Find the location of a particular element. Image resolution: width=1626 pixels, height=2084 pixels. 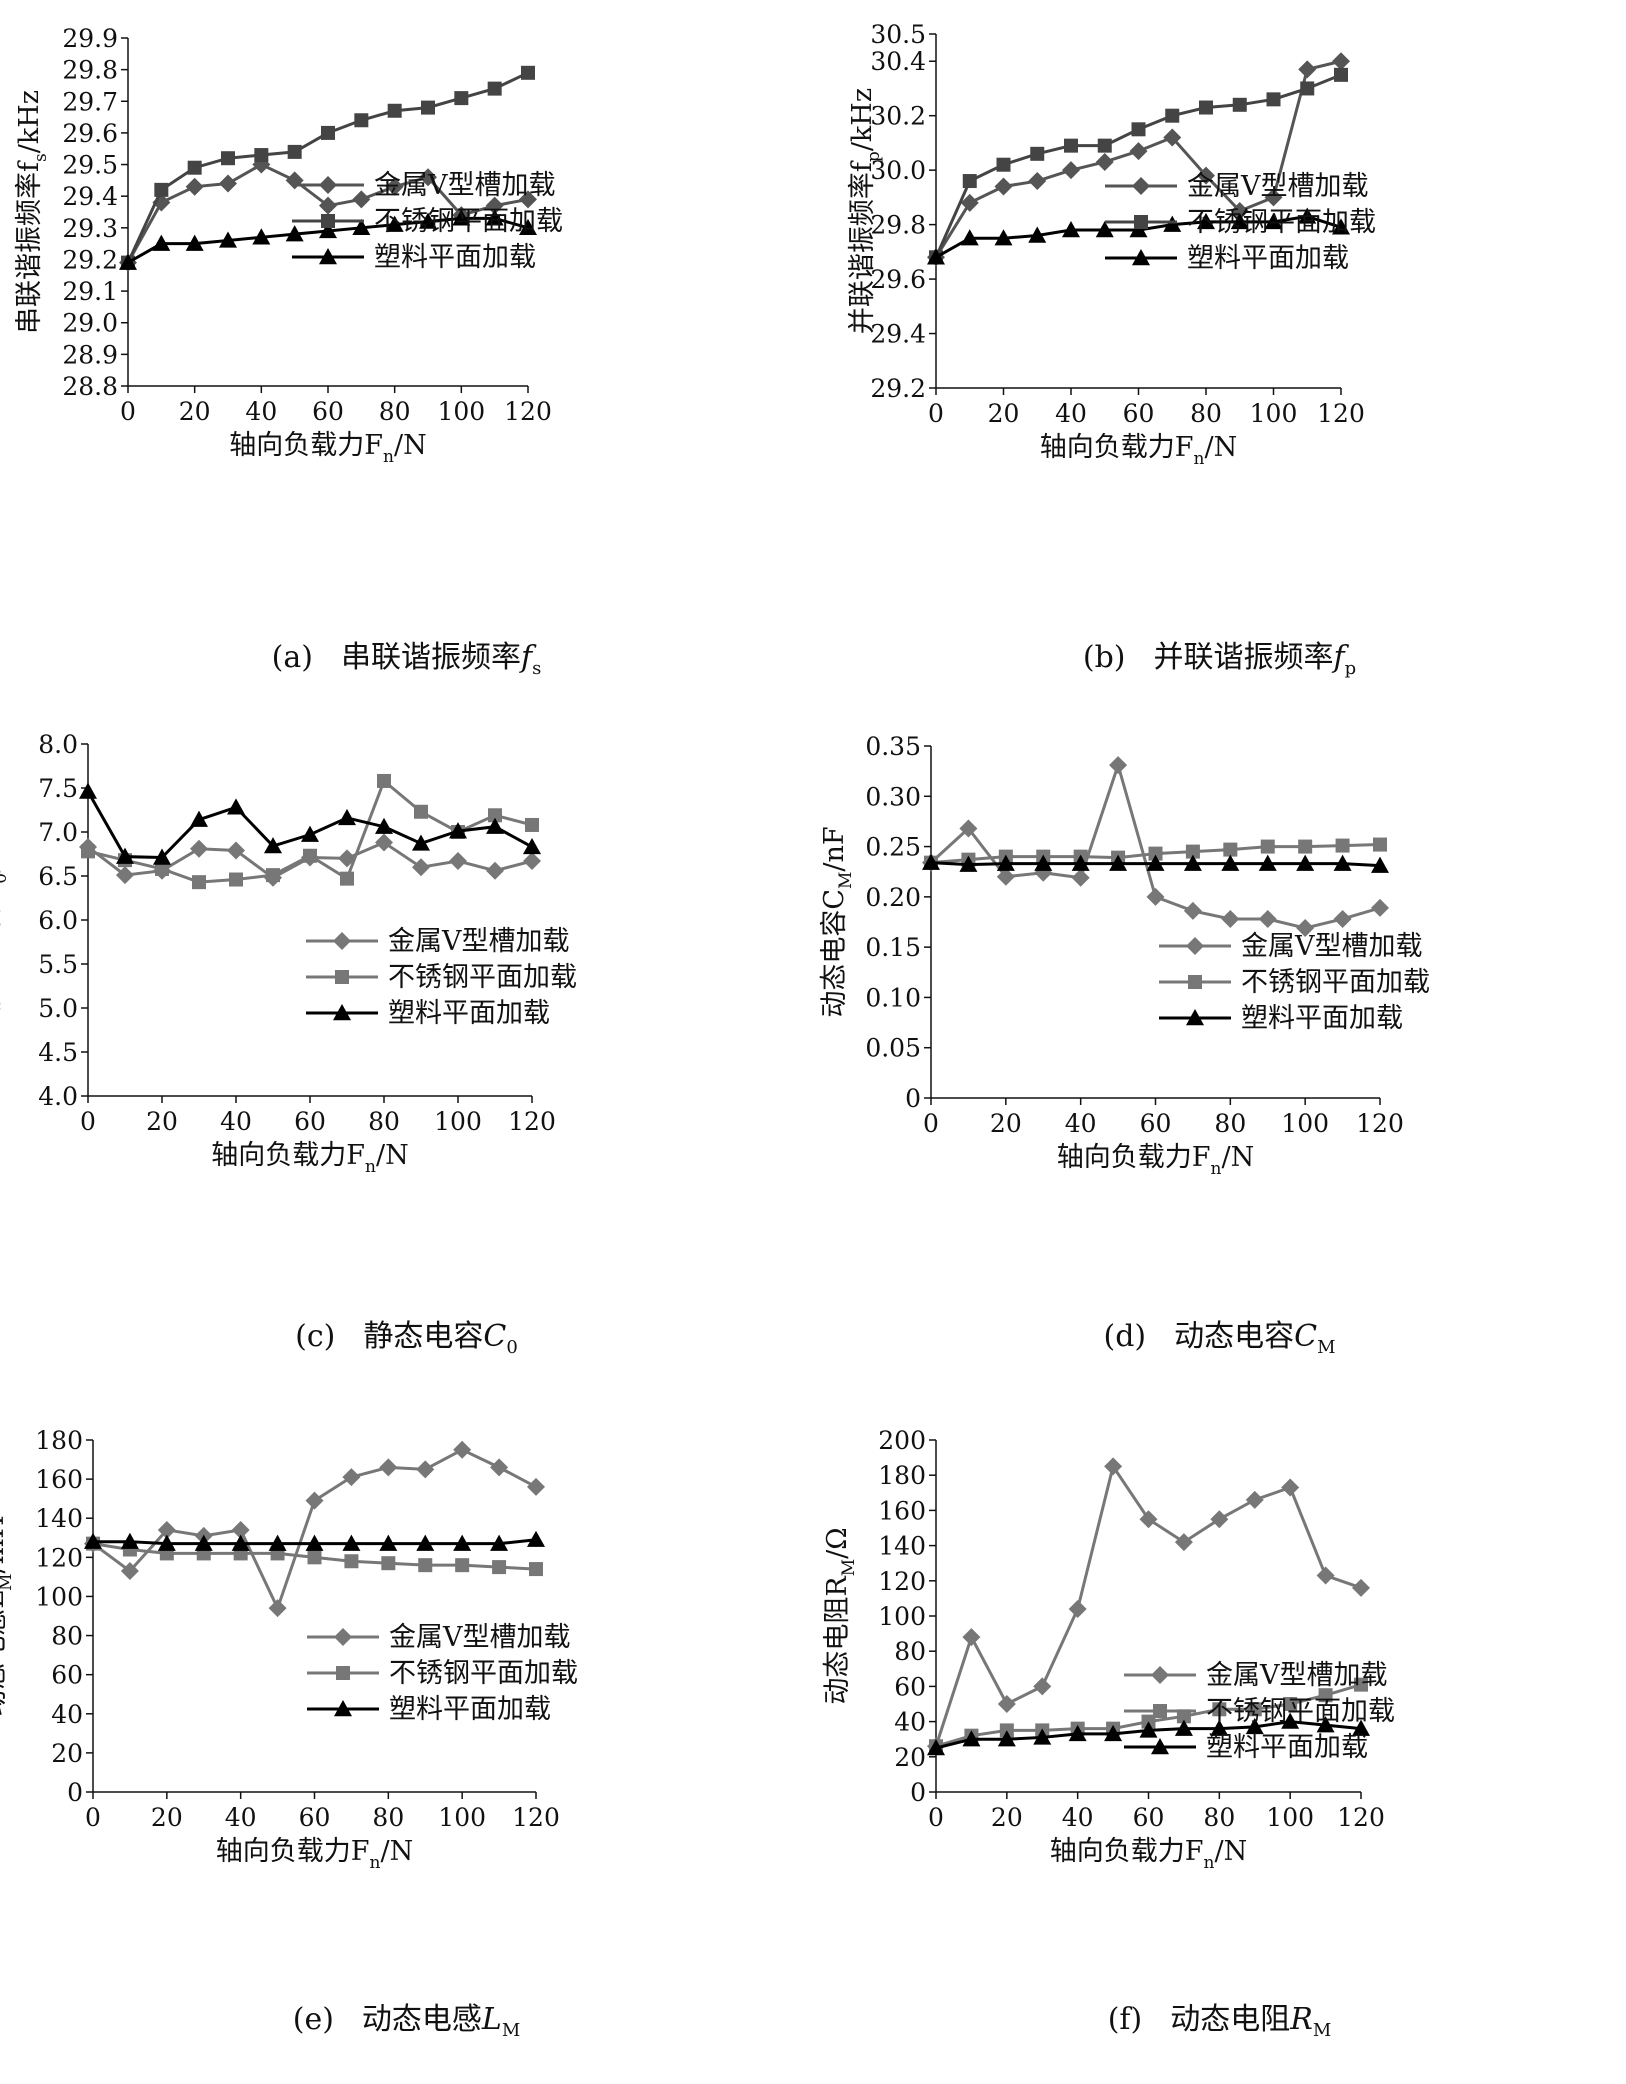

caption-tag: (c) is located at coordinates (315, 1336).